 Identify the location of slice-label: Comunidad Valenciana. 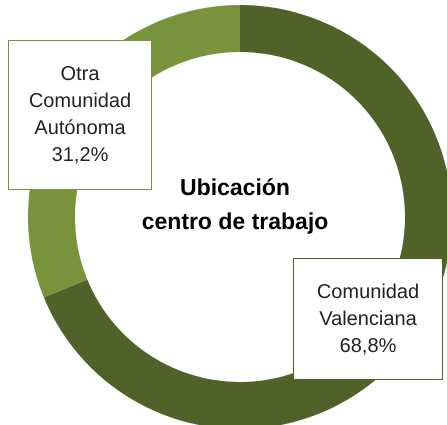
(368, 306).